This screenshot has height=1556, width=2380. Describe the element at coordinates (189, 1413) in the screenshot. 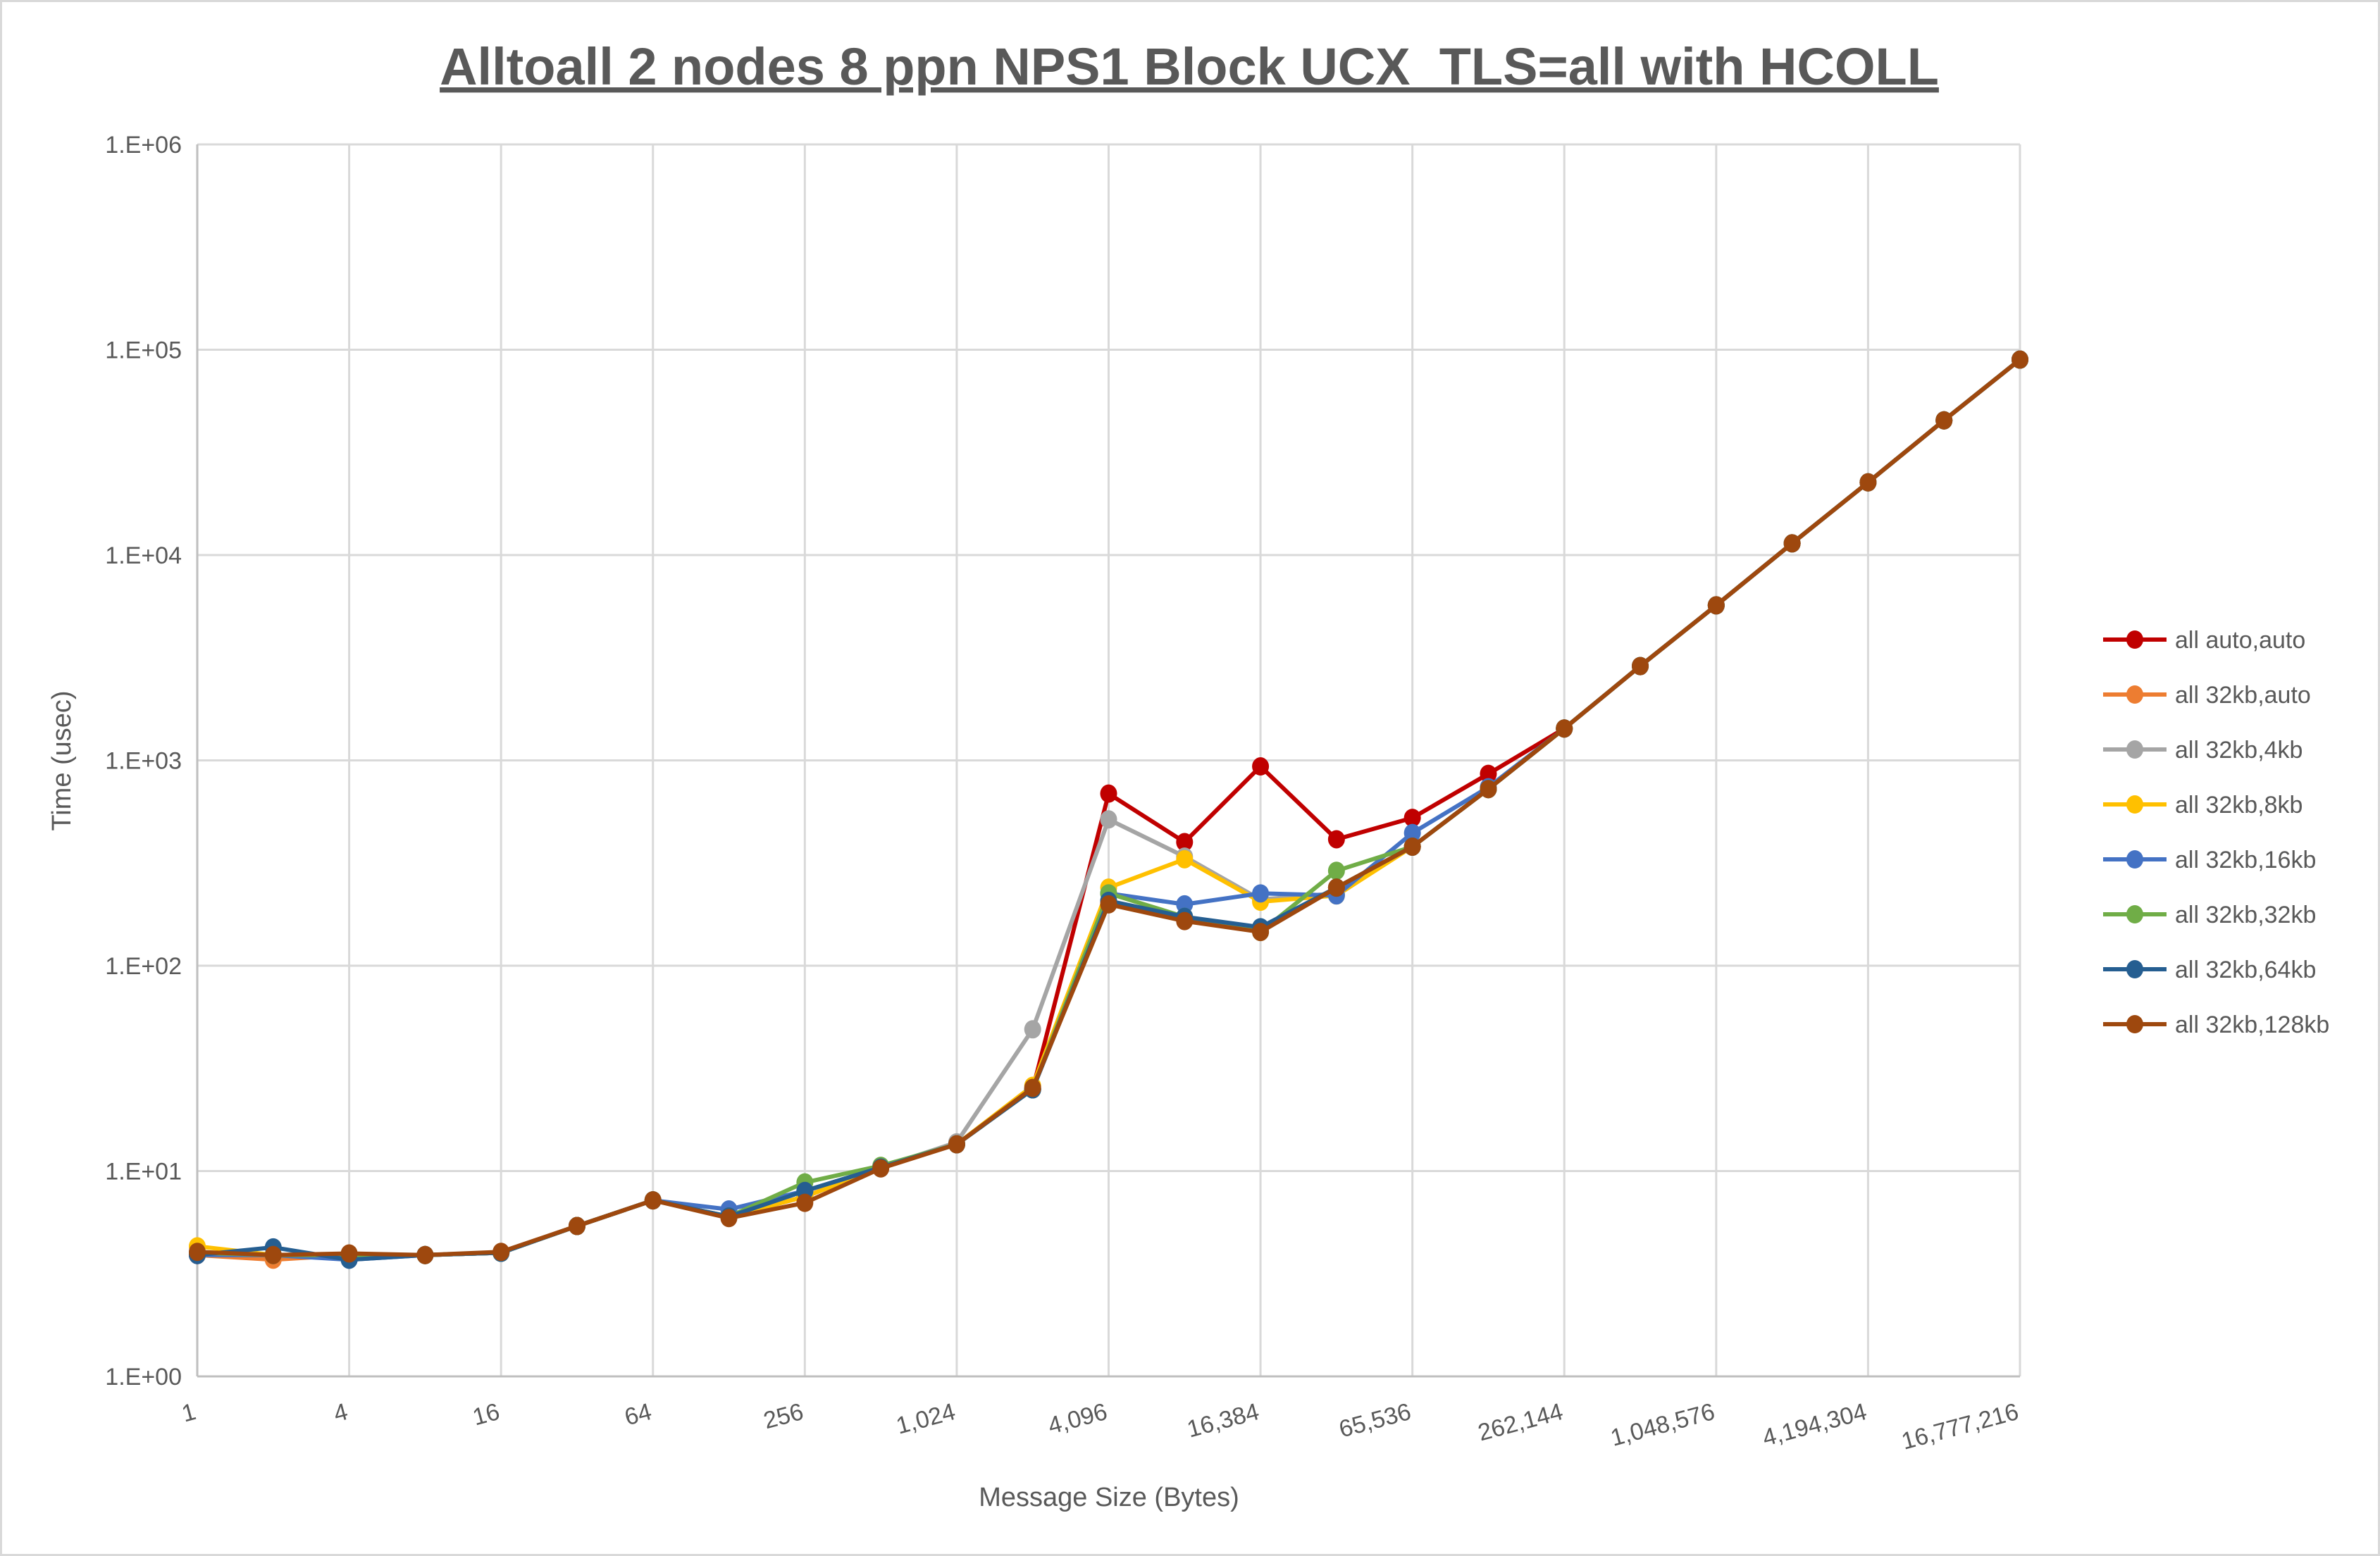

I see `x-tick-label: 1` at that location.